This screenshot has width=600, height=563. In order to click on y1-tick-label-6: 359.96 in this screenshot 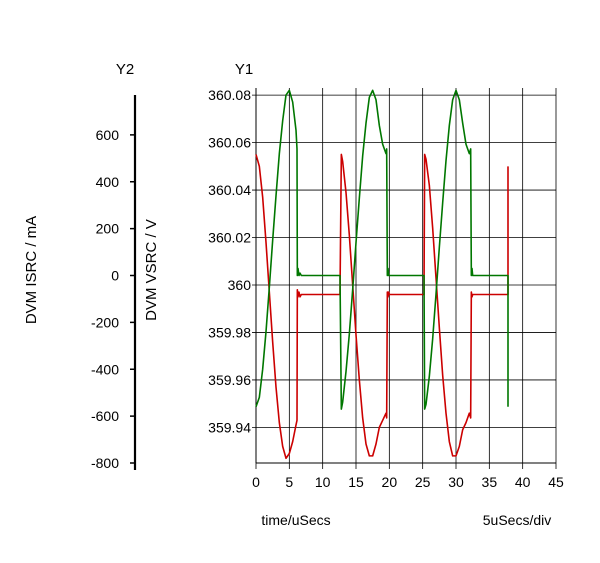, I will do `click(229, 380)`.